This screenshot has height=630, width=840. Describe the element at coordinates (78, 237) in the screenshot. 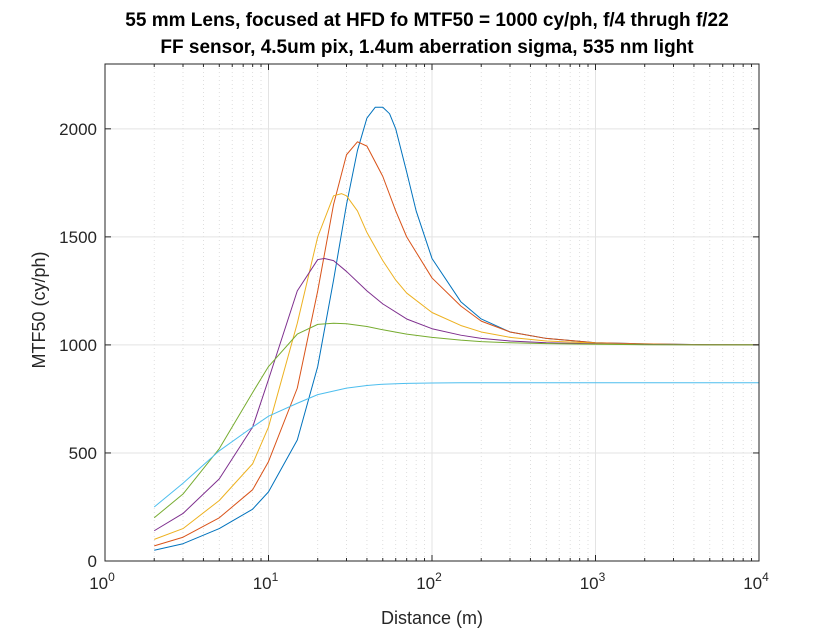

I see `y-tick-label: 1500` at that location.